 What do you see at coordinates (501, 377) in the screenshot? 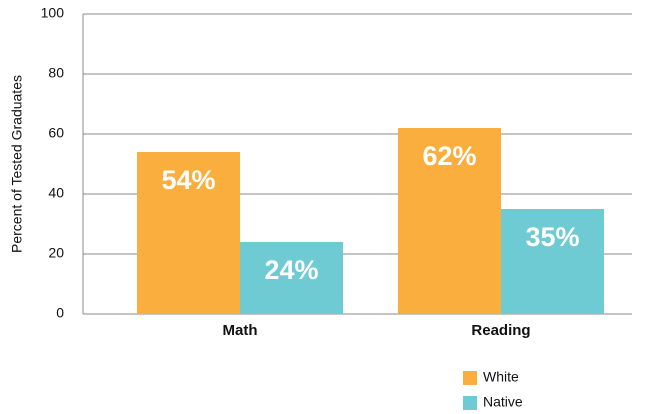
I see `legend-label: White` at bounding box center [501, 377].